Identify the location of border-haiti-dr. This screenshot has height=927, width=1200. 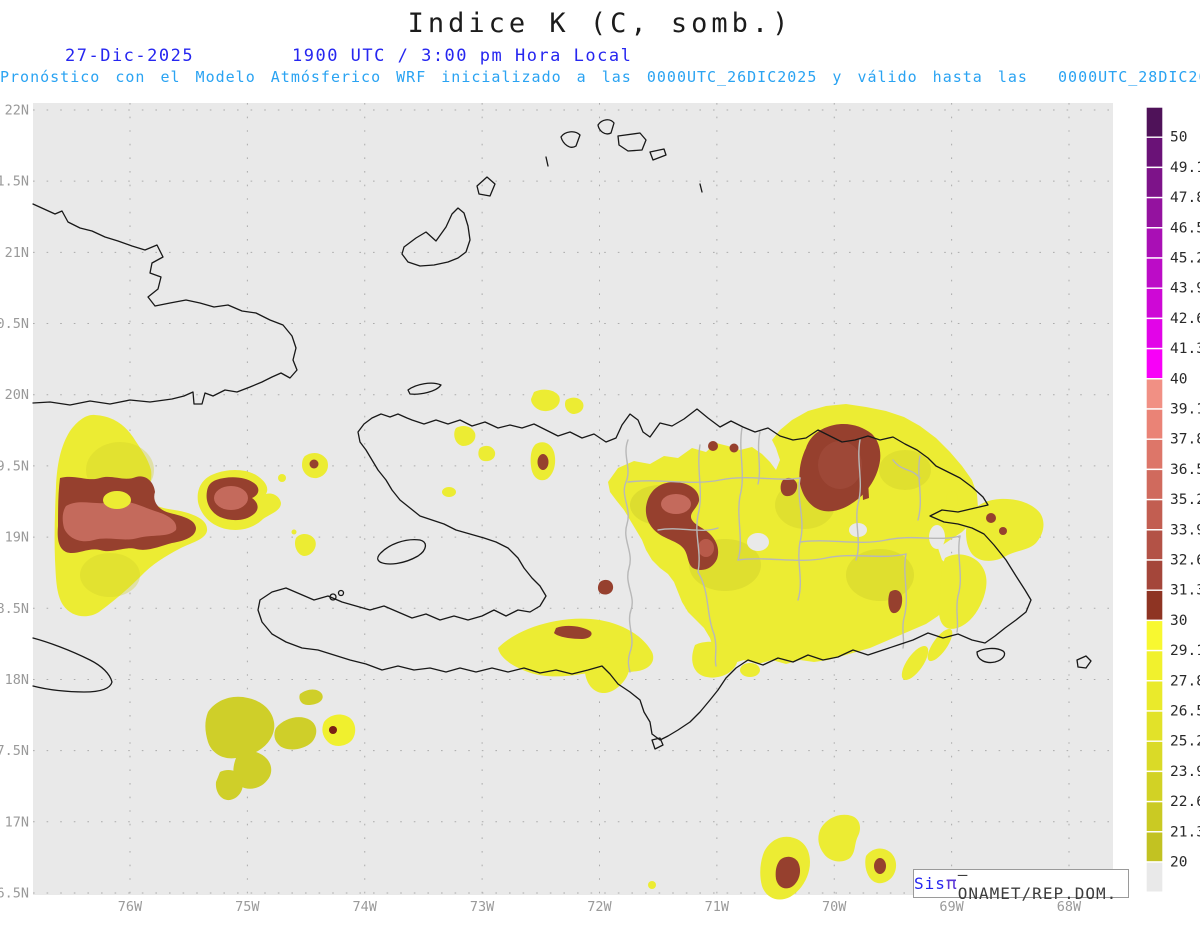
(628, 556).